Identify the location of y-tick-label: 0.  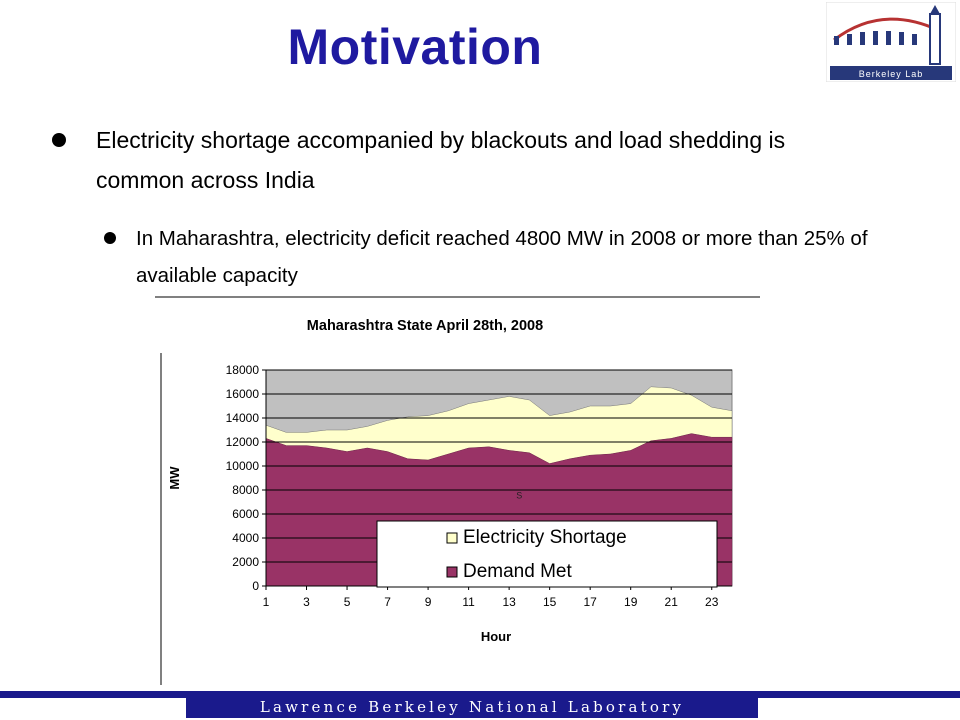
(255, 586).